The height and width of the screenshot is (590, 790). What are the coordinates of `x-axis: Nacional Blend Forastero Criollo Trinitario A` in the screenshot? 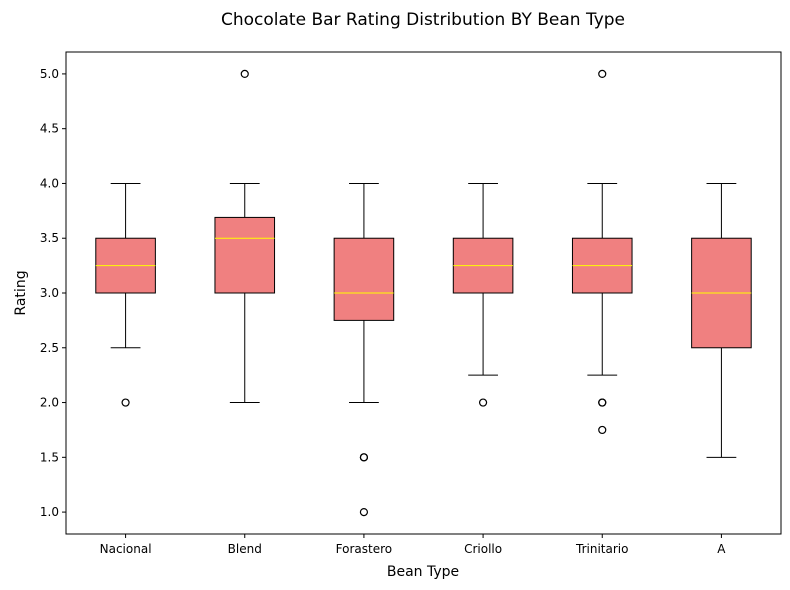 It's located at (413, 545).